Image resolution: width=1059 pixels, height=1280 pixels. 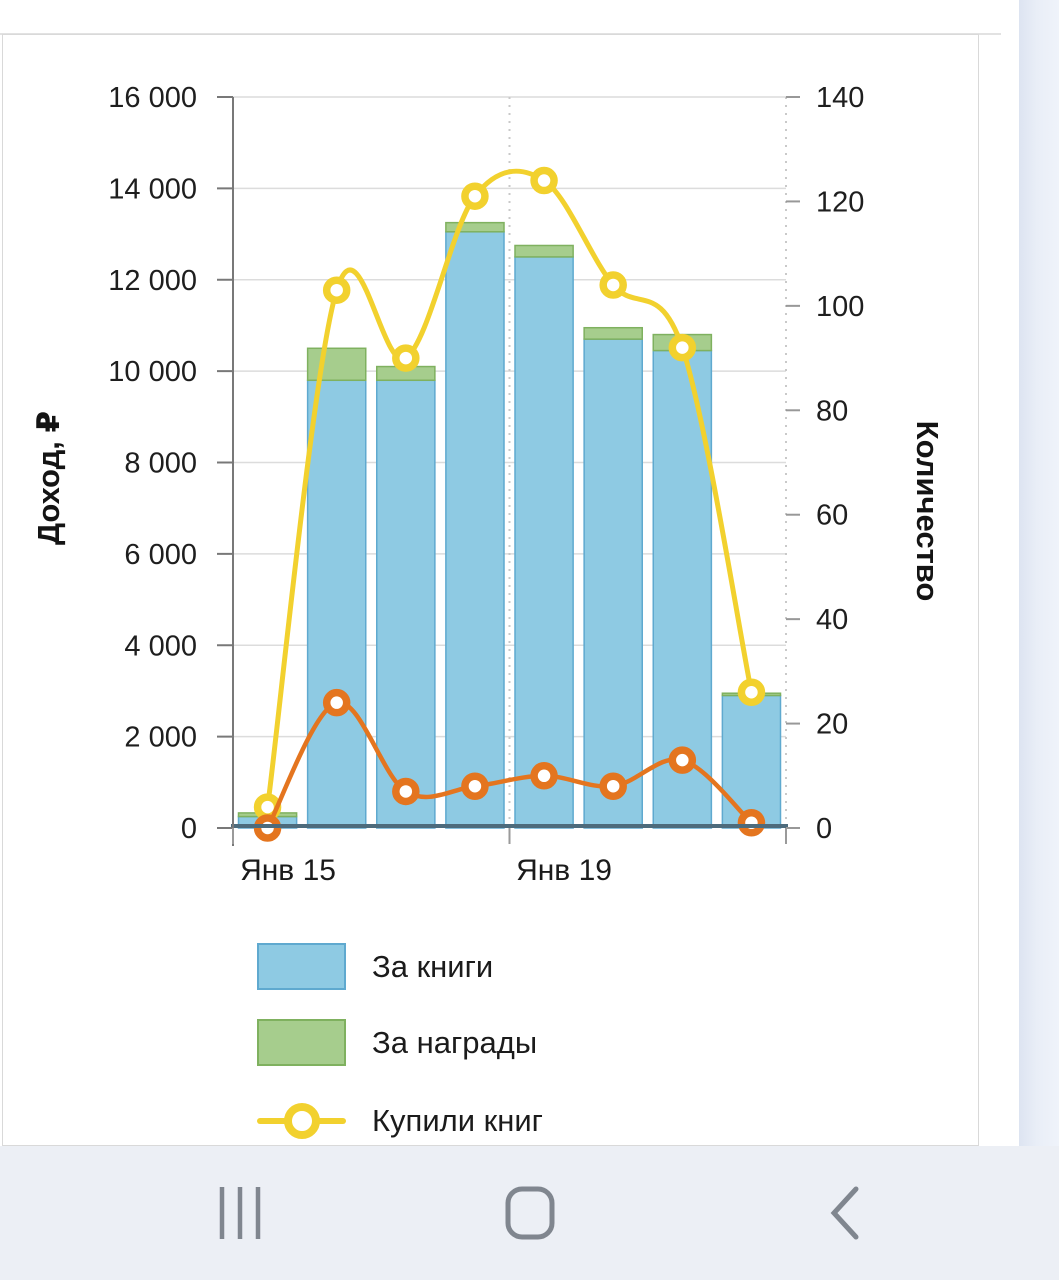 What do you see at coordinates (840, 202) in the screenshot?
I see `svg-text: 120` at bounding box center [840, 202].